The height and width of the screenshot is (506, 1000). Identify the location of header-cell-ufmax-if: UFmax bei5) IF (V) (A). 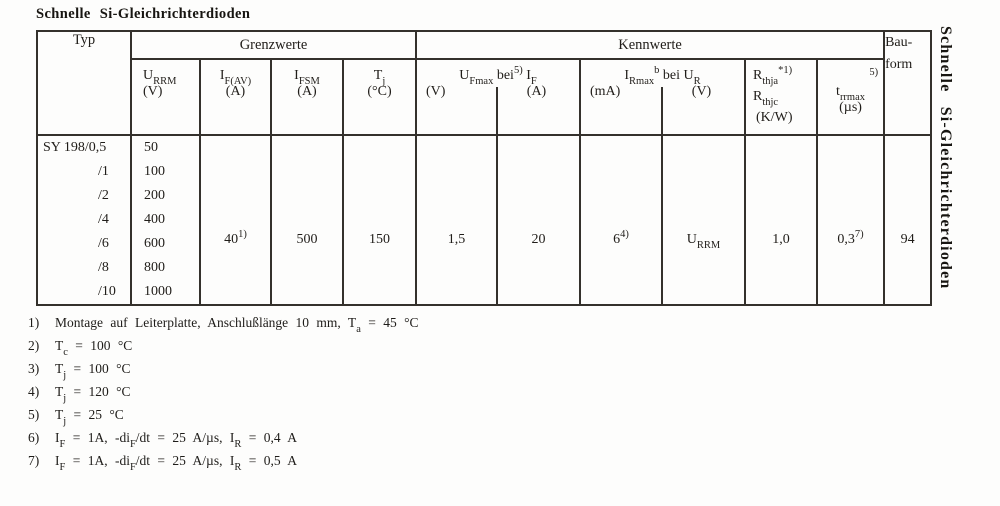
(498, 97).